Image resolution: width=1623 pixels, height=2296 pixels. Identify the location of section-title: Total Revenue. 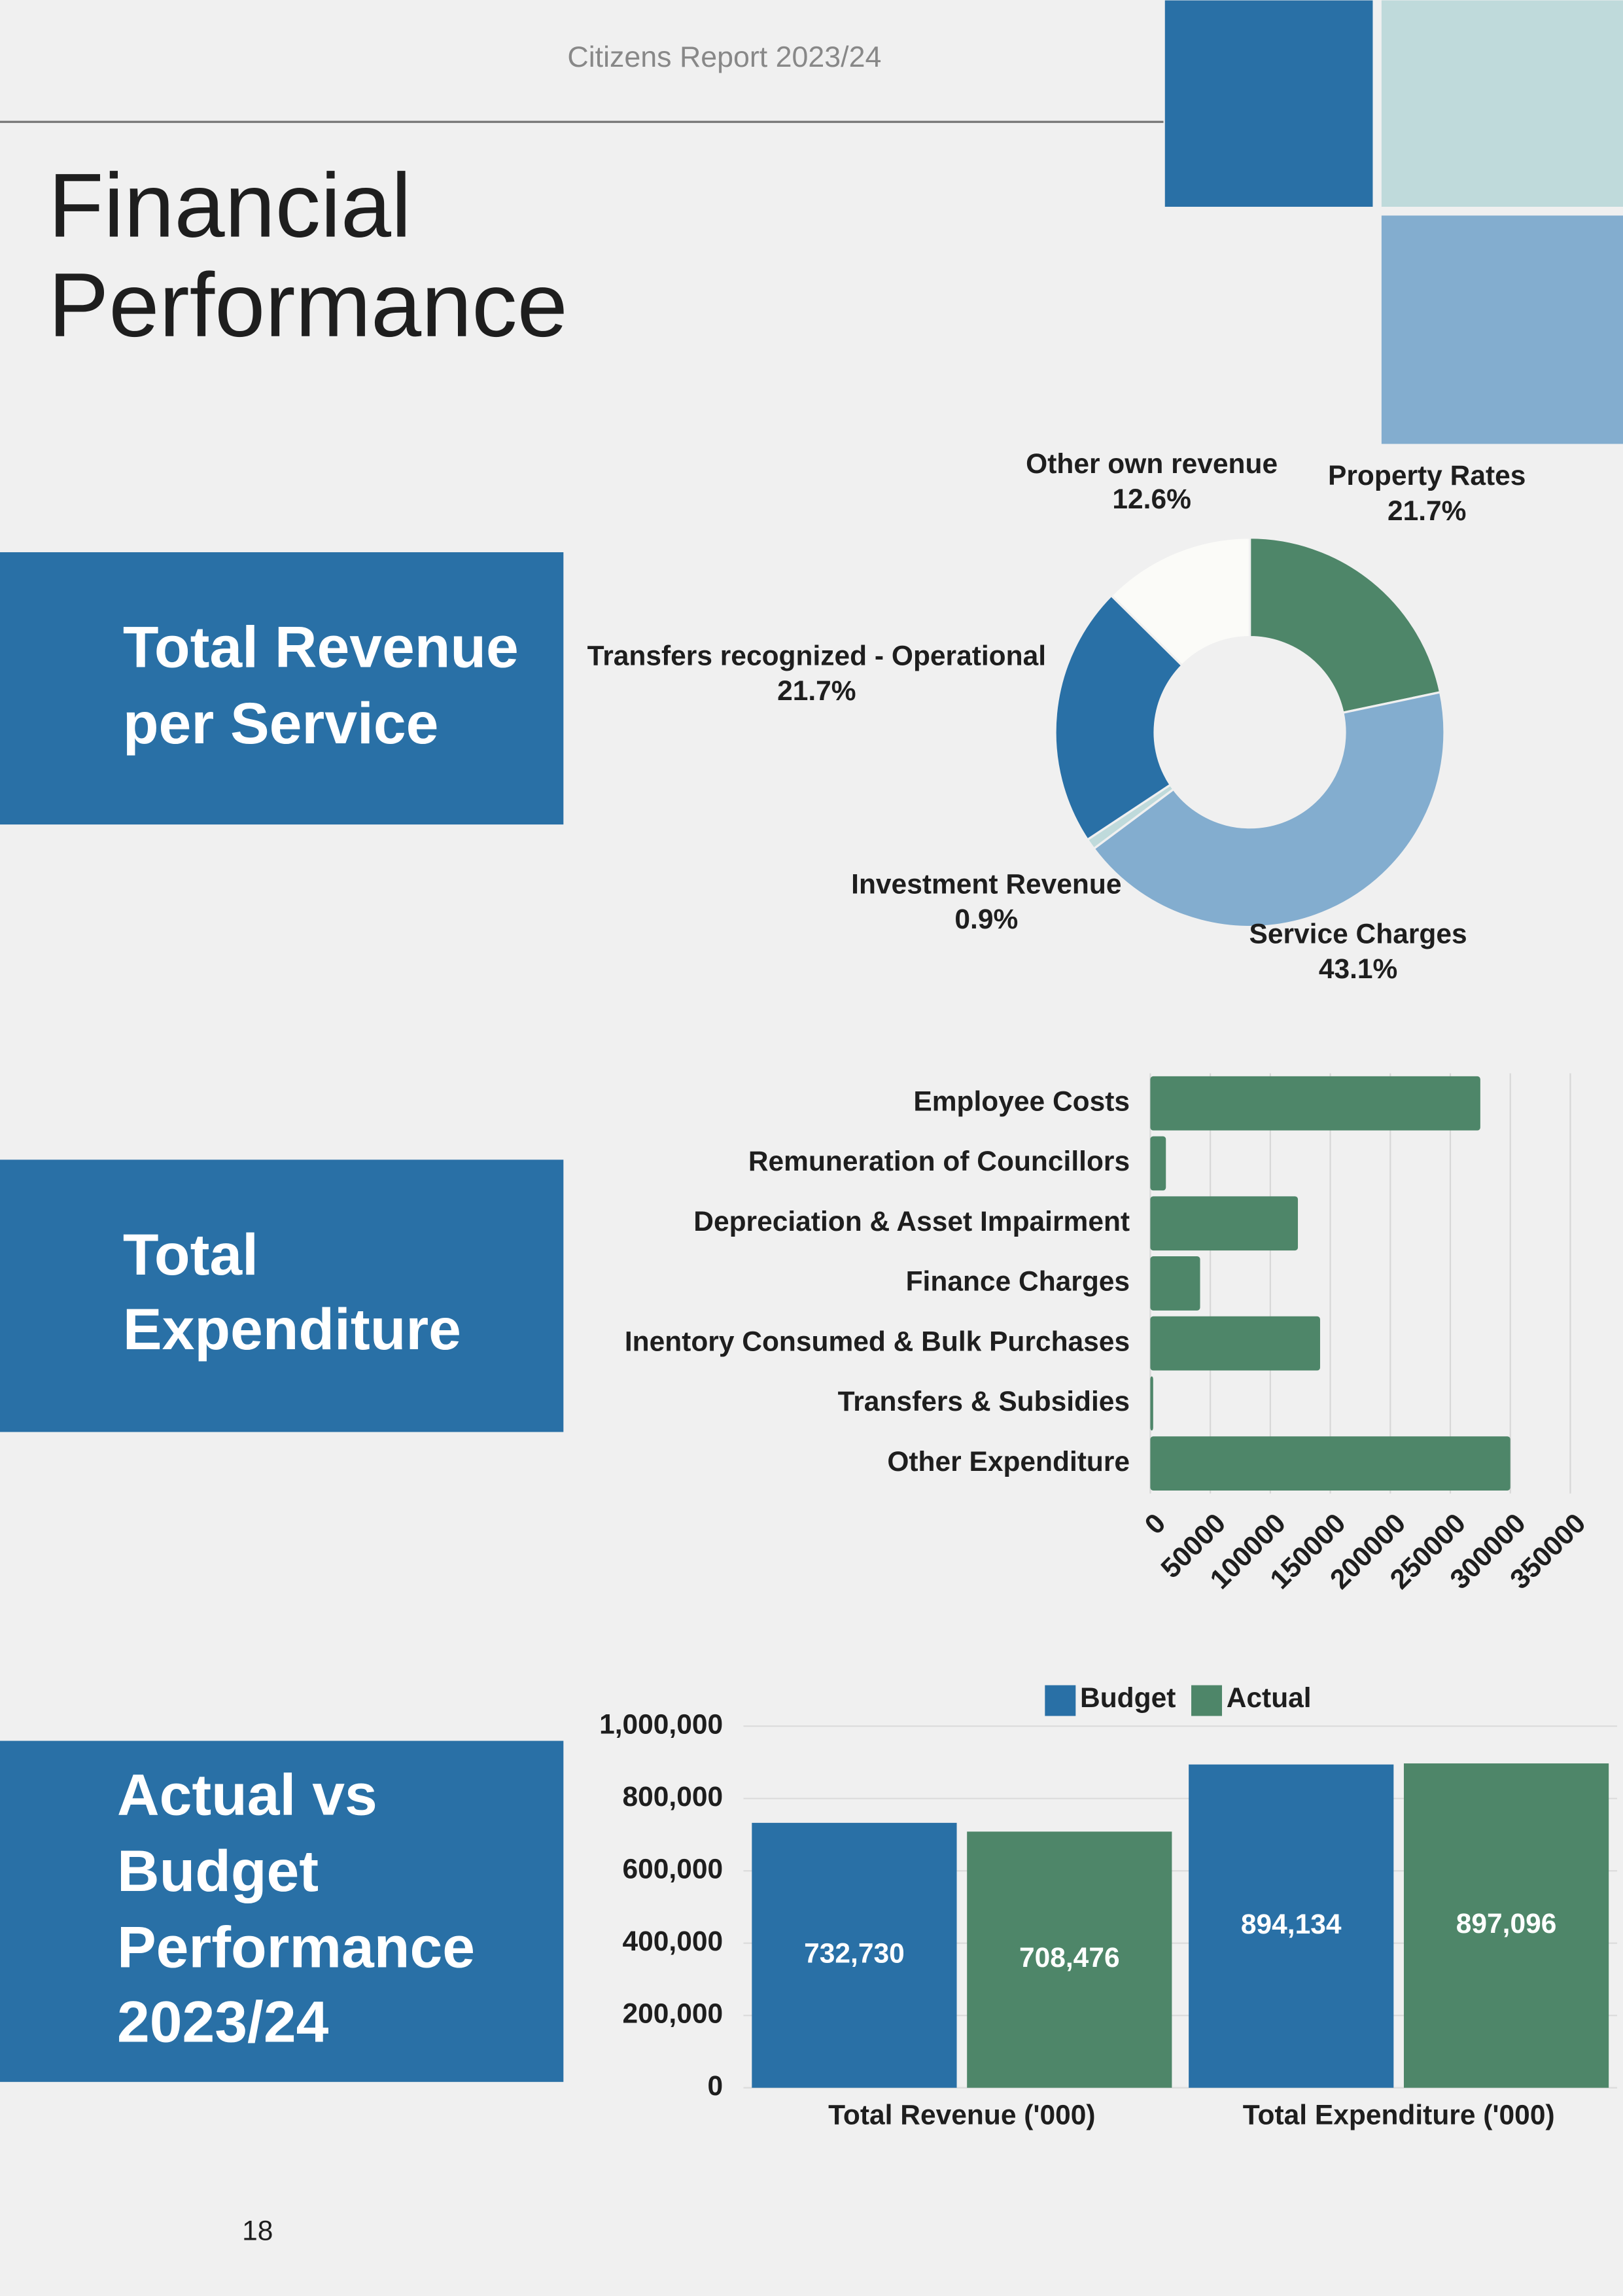
(321, 647).